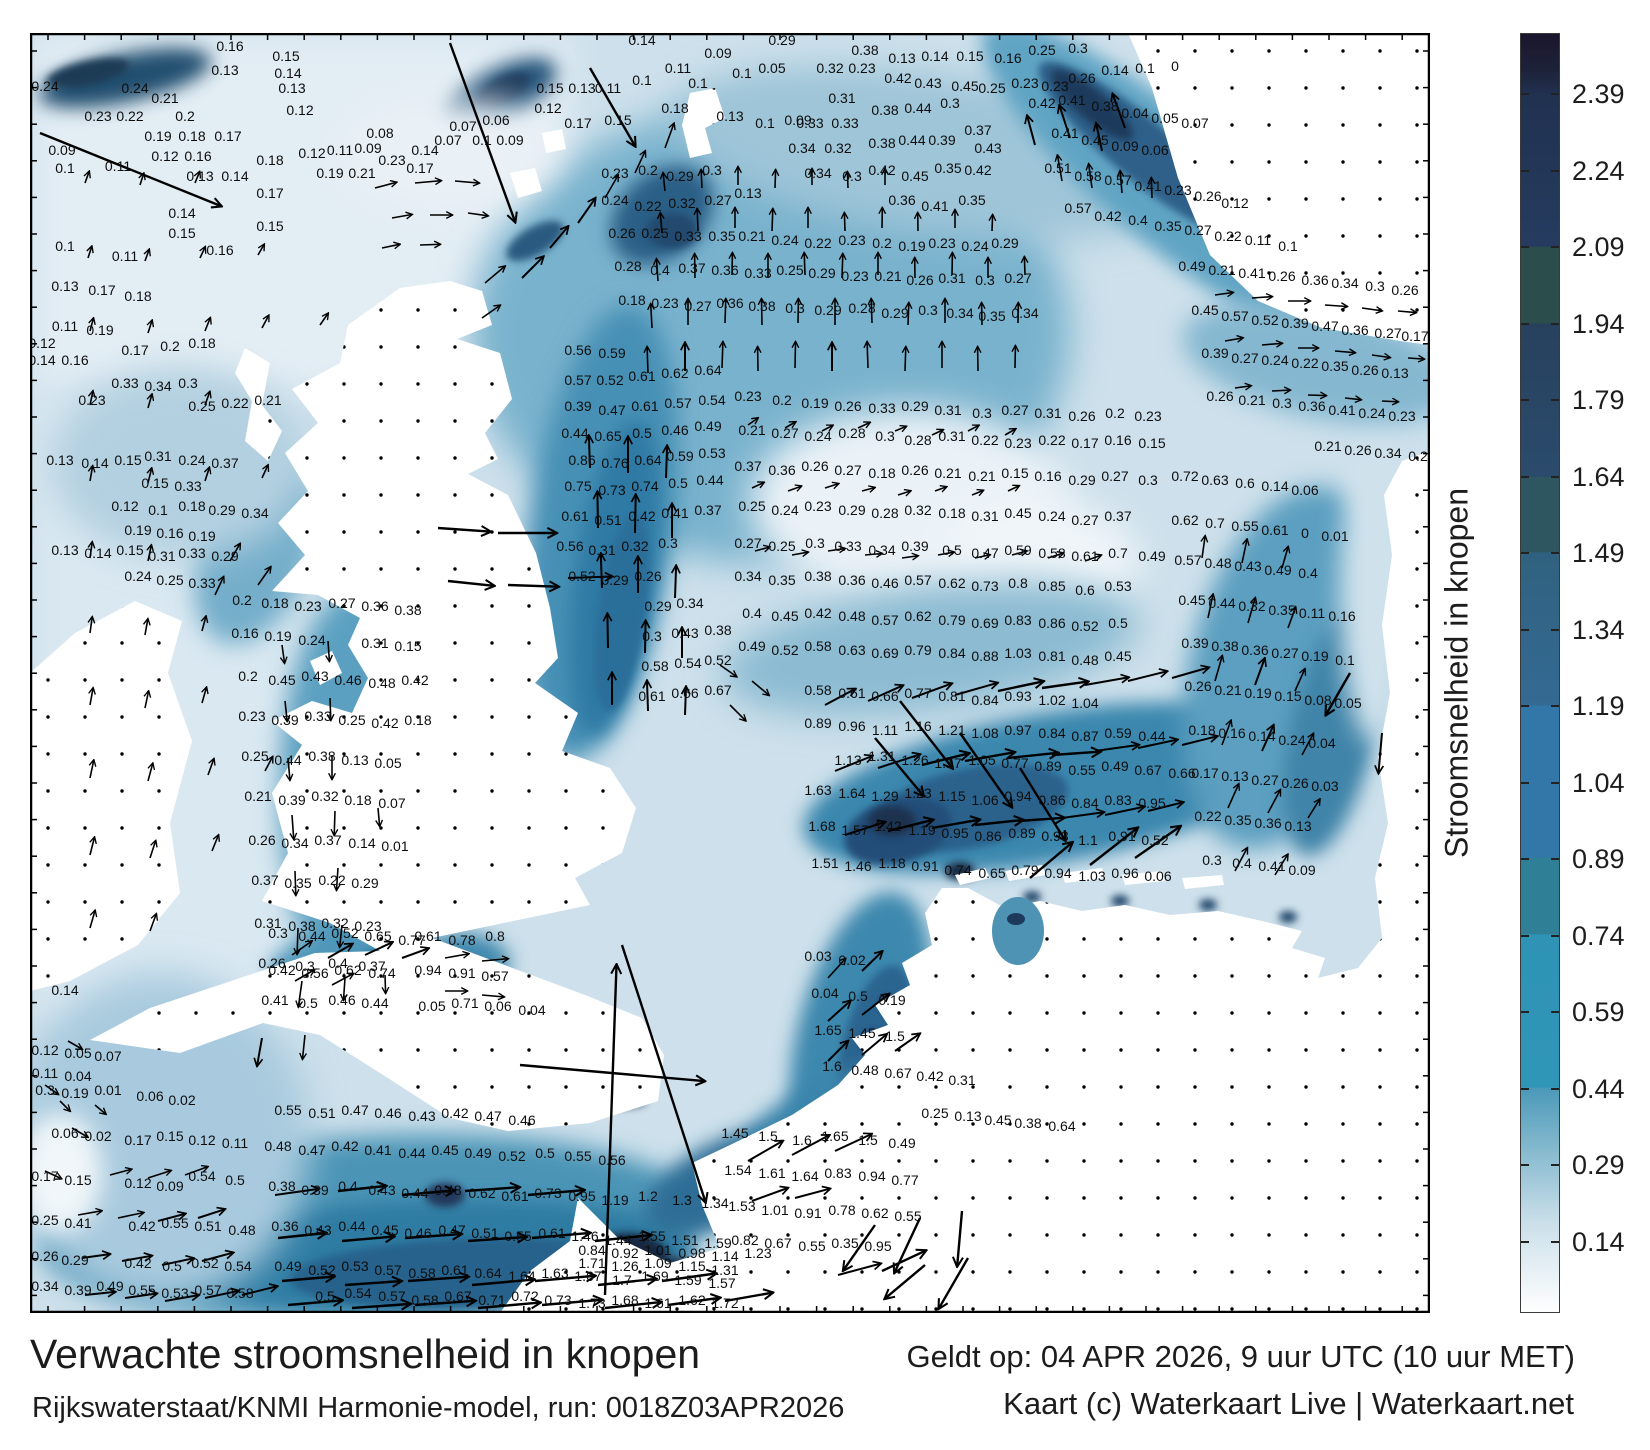  I want to click on speed-value-label: 0.17, so click(1414, 336).